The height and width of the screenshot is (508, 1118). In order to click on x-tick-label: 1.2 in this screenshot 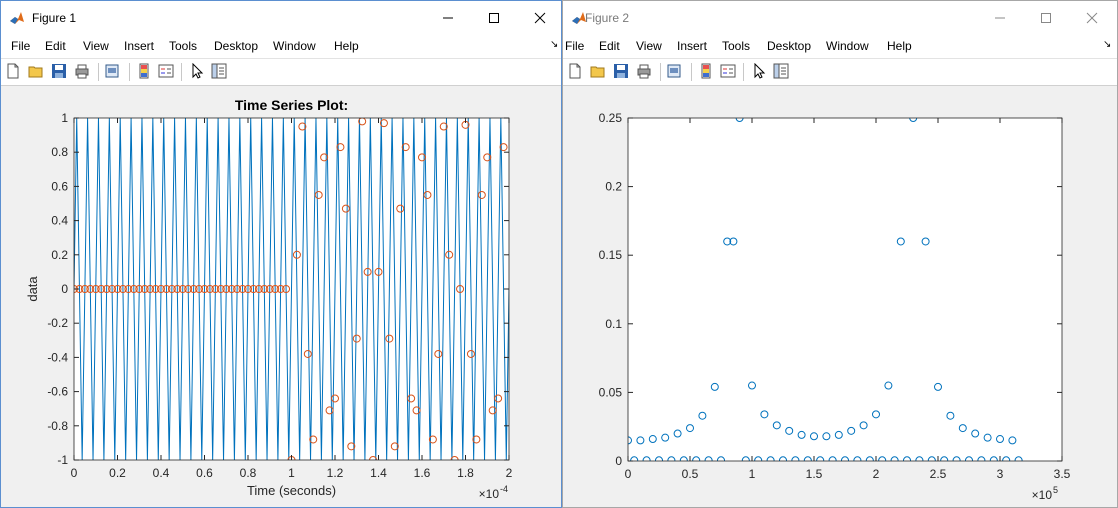, I will do `click(335, 473)`.